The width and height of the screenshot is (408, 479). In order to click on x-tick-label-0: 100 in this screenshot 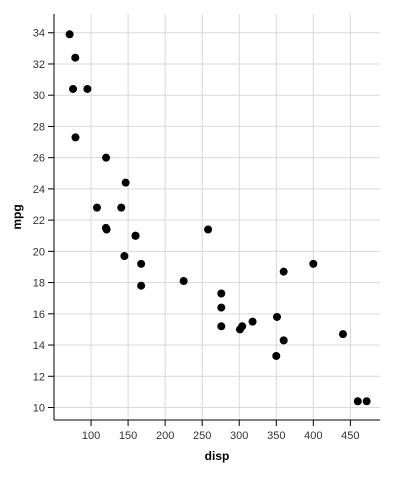, I will do `click(91, 436)`.